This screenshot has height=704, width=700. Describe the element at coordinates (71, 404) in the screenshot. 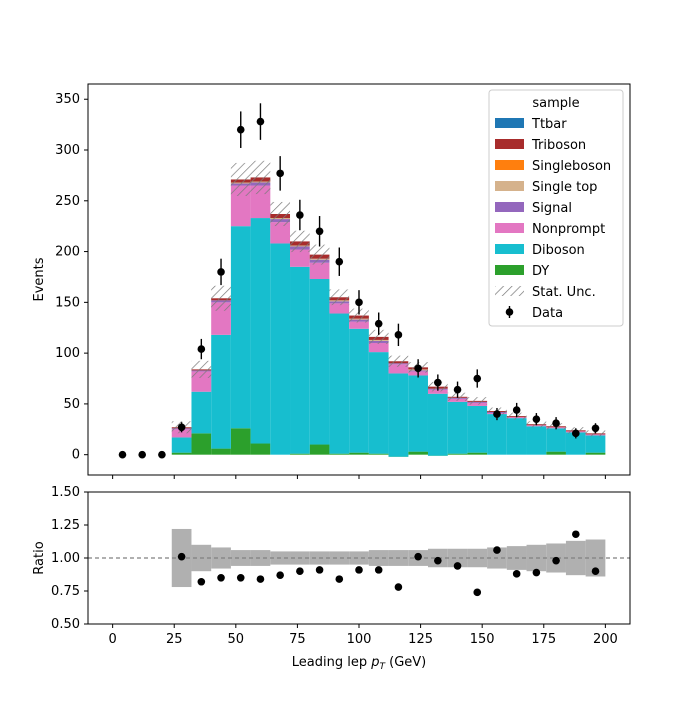

I see `y-tick-label: 50` at that location.